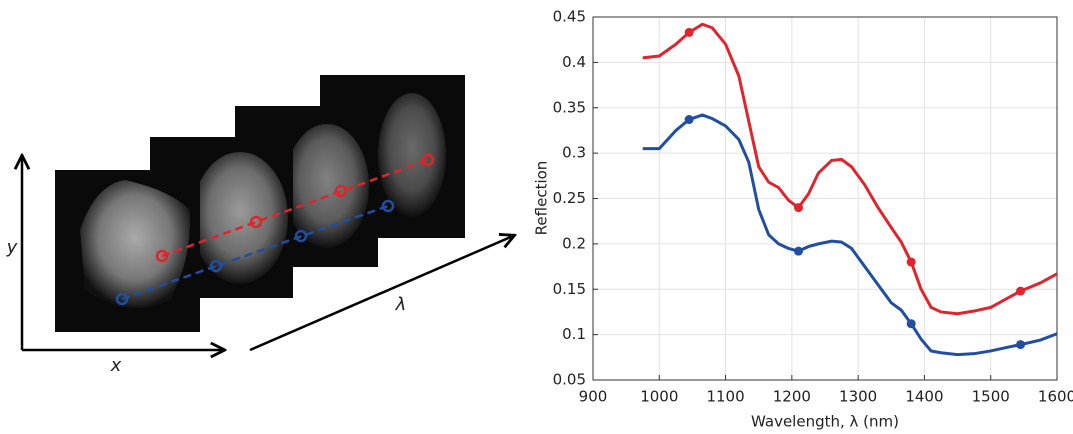  Describe the element at coordinates (116, 365) in the screenshot. I see `axis-label: x` at that location.